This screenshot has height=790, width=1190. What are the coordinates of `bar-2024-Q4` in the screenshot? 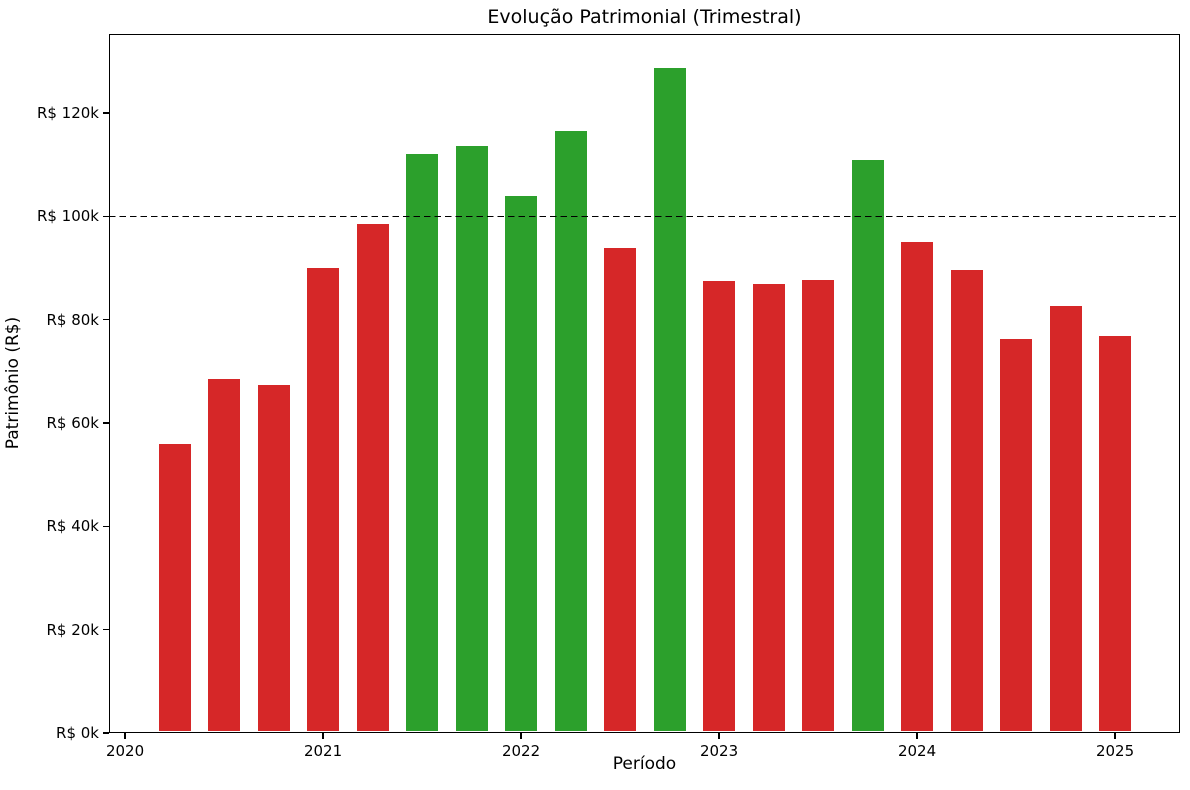 It's located at (1115, 533).